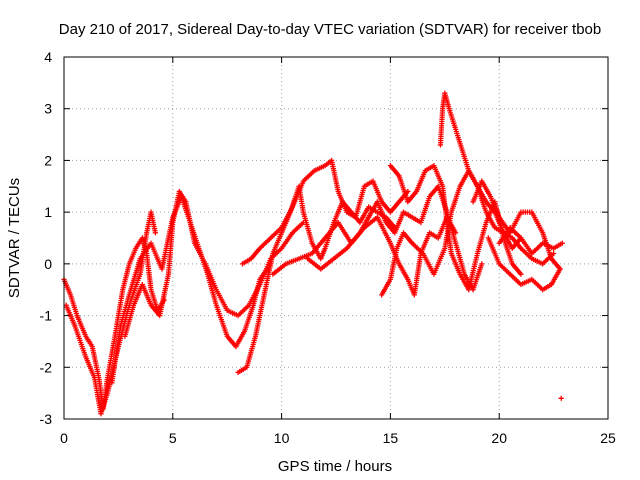 This screenshot has height=480, width=640. Describe the element at coordinates (48, 109) in the screenshot. I see `y-tick-label: 3` at that location.